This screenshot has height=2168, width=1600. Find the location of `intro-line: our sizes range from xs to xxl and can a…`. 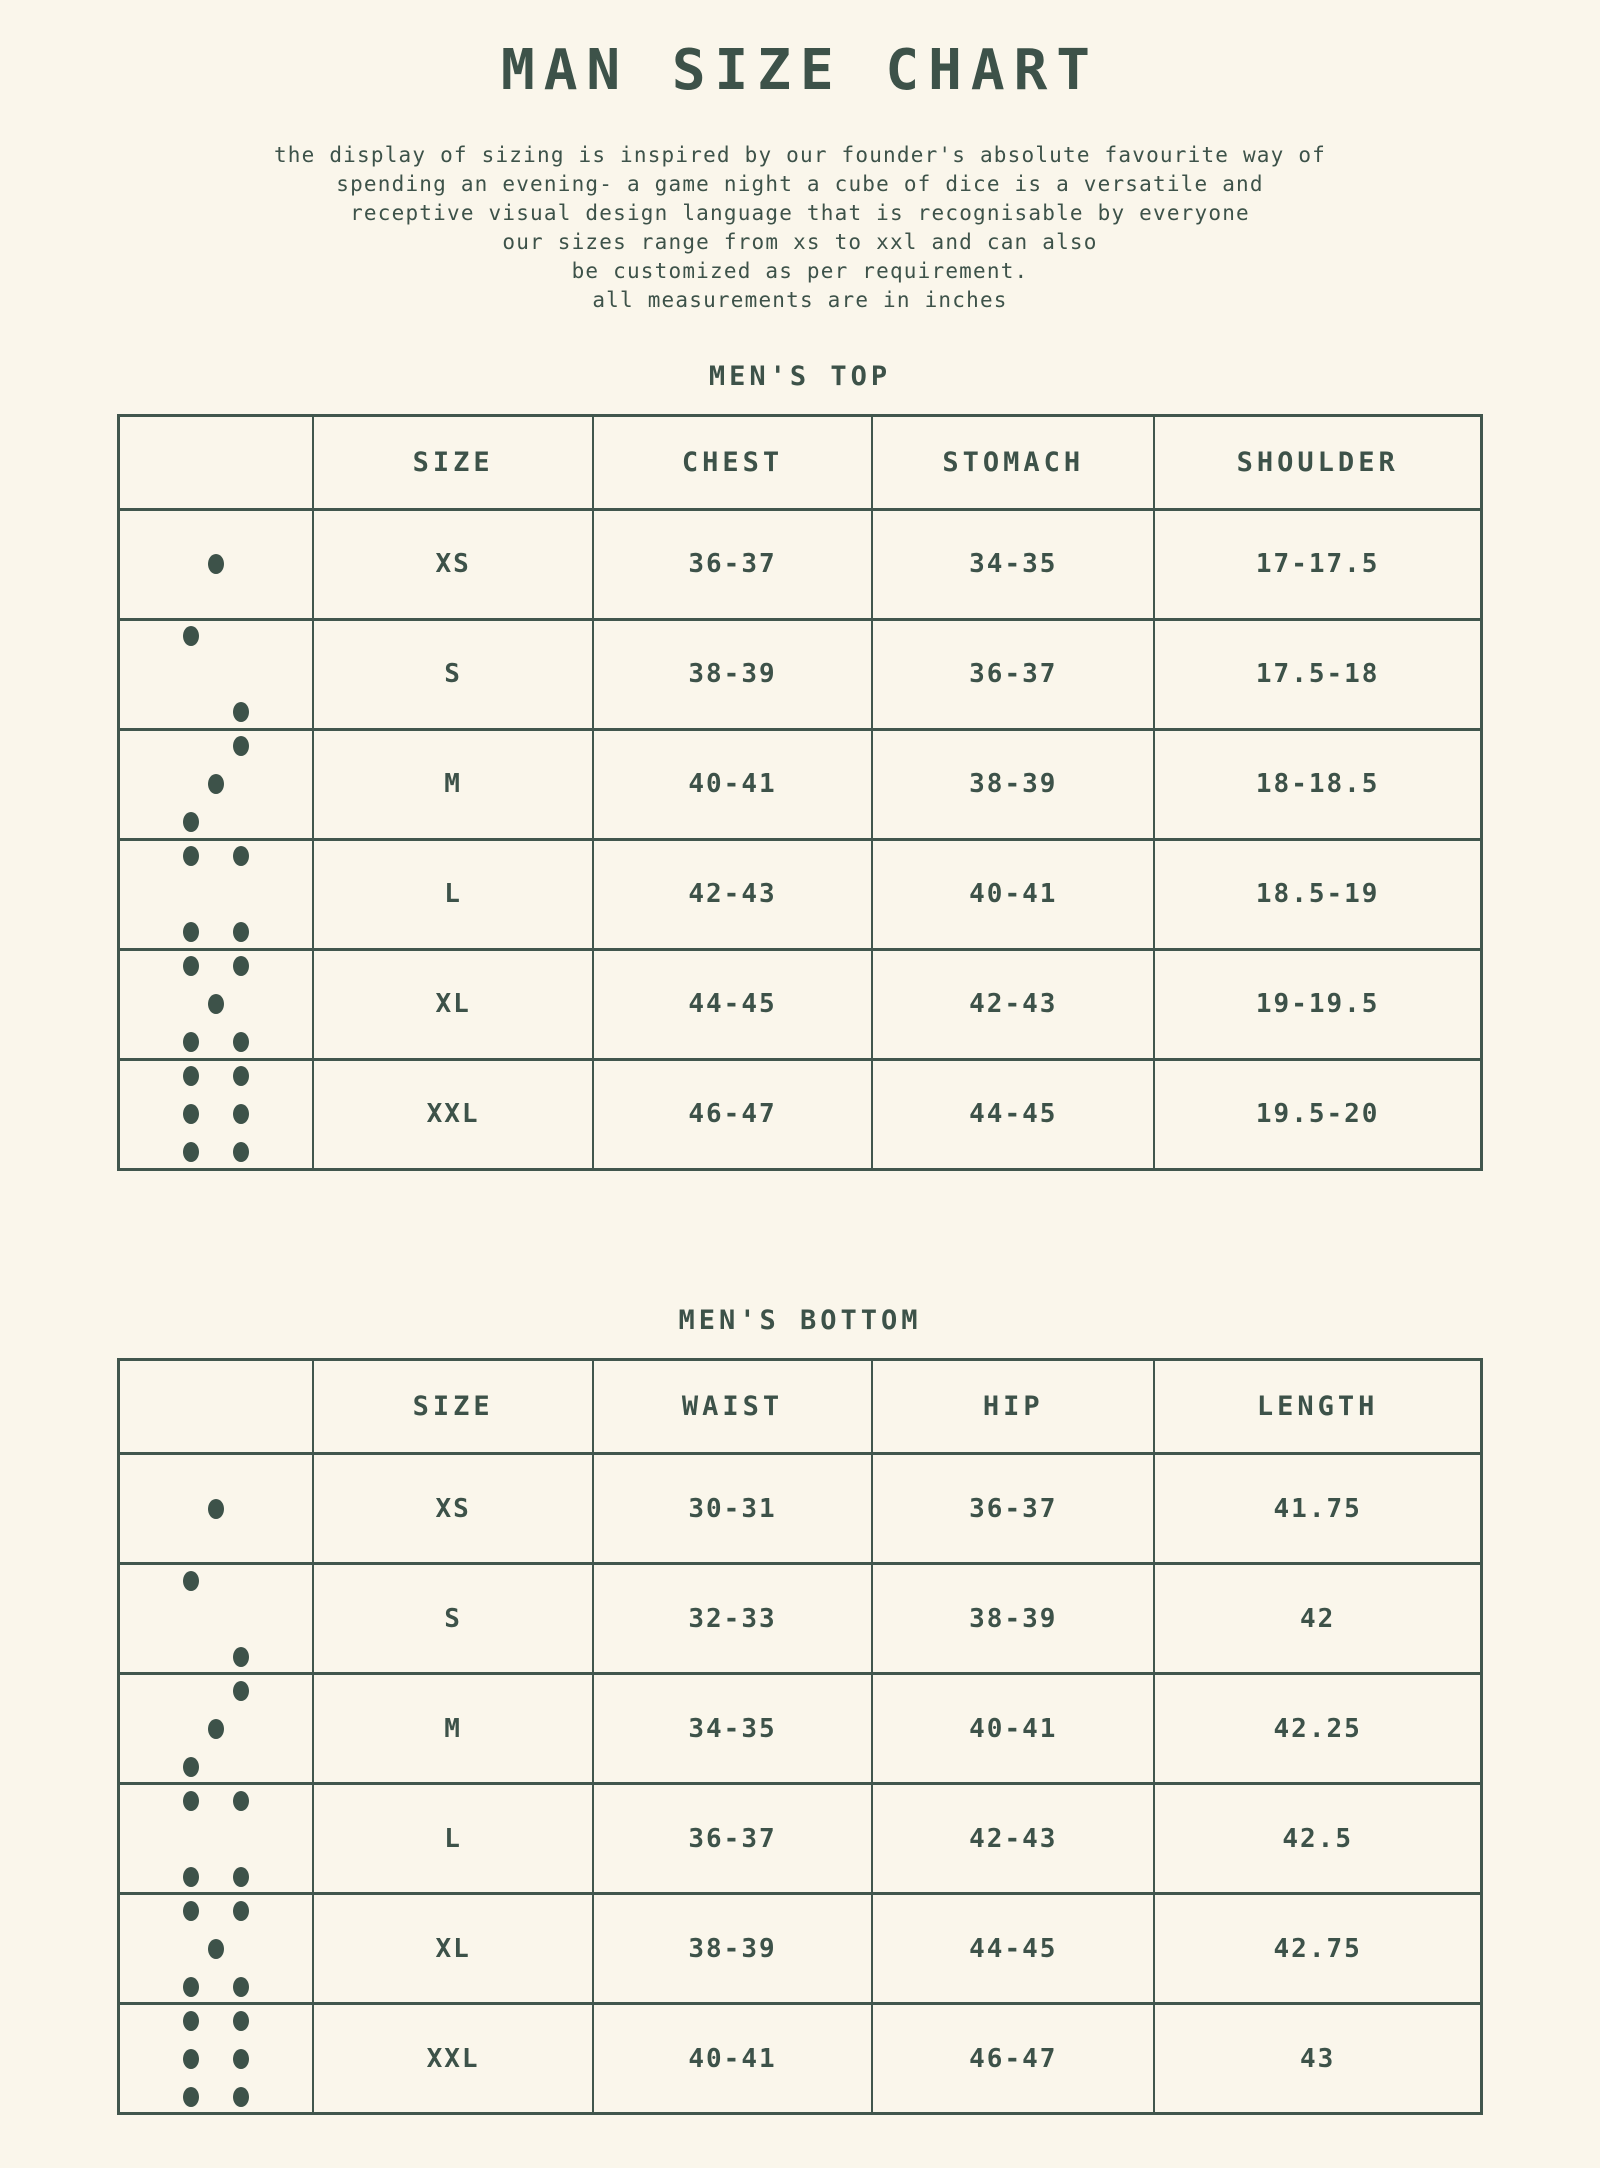

intro-line: our sizes range from xs to xxl and can a… is located at coordinates (800, 241).